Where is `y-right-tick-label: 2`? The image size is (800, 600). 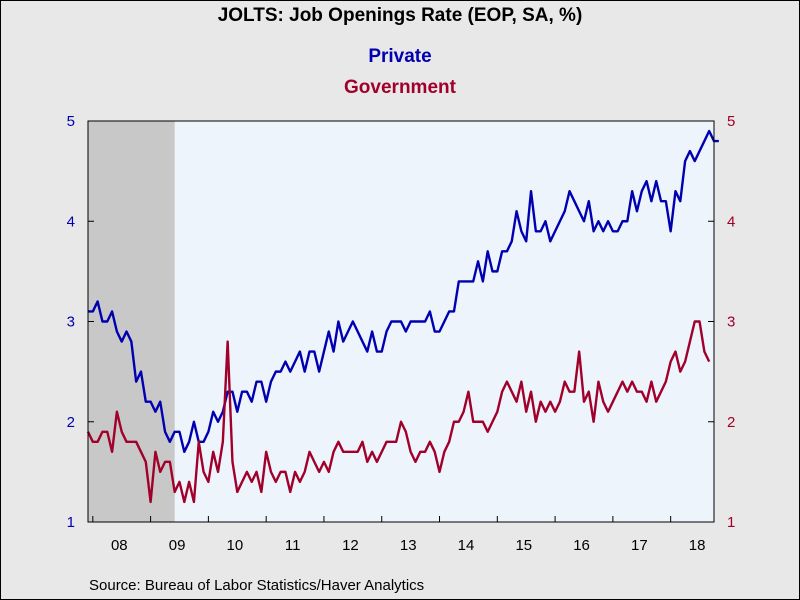
y-right-tick-label: 2 is located at coordinates (731, 422).